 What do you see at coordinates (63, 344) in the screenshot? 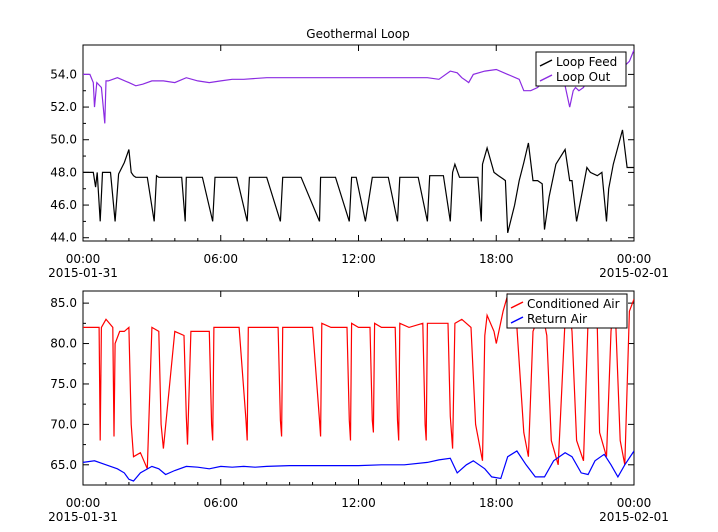
I see `y-tick-label: 80.0` at bounding box center [63, 344].